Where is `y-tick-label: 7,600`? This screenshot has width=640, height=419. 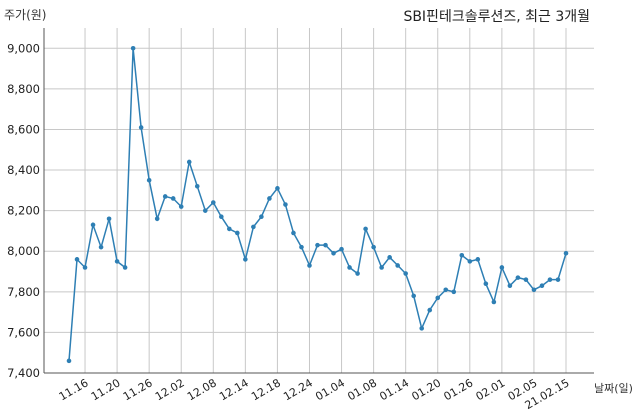 y-tick-label: 7,600 is located at coordinates (23, 332).